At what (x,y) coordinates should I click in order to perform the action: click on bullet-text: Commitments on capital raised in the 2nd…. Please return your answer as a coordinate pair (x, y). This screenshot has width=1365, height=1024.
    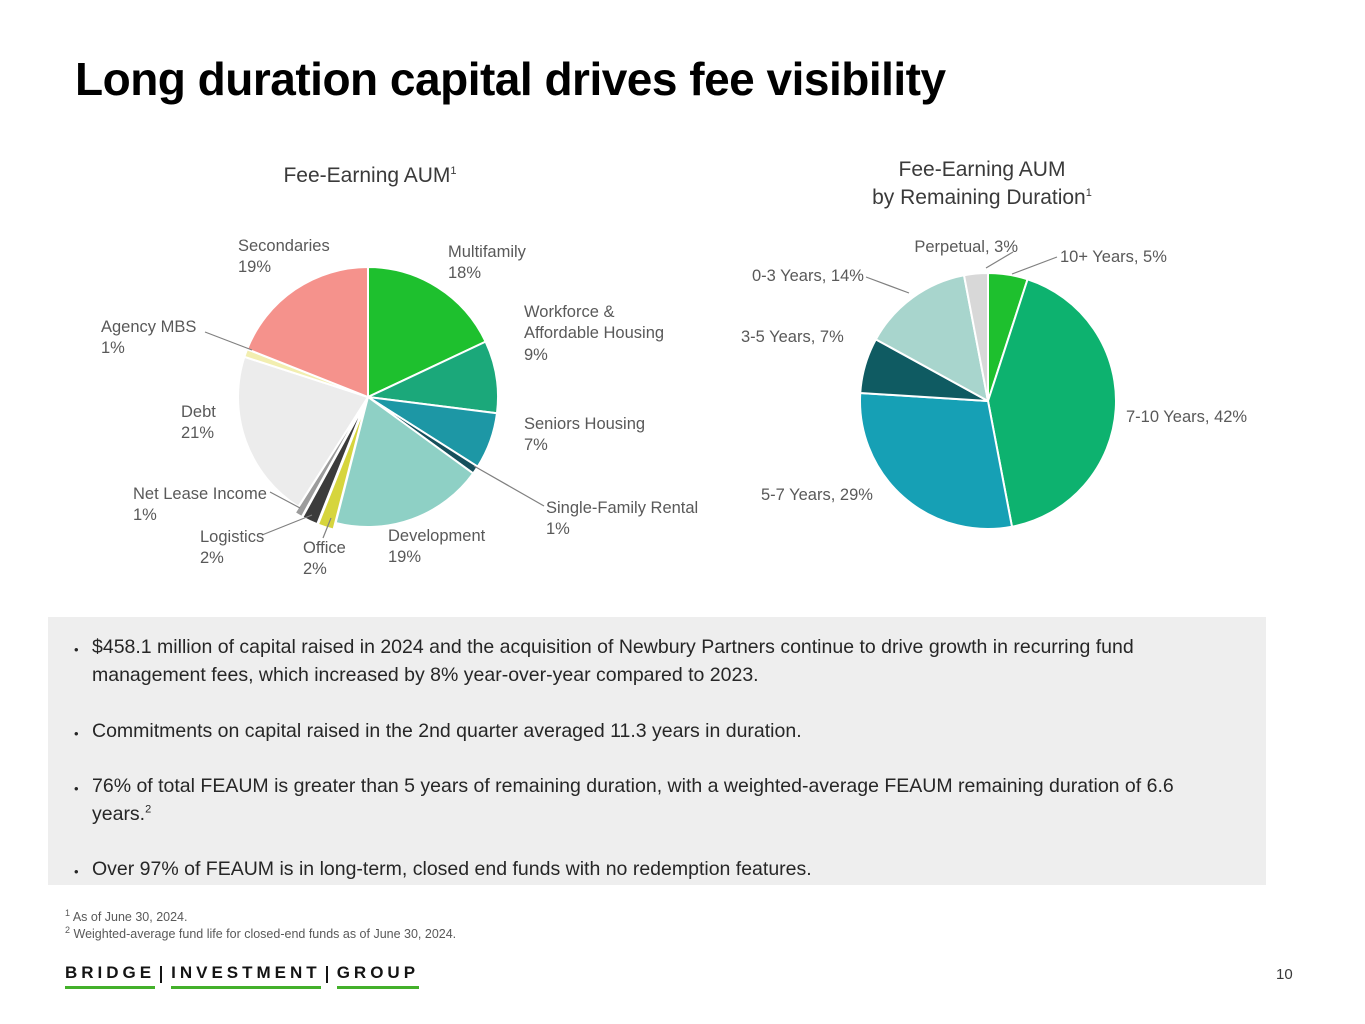
    Looking at the image, I should click on (447, 731).